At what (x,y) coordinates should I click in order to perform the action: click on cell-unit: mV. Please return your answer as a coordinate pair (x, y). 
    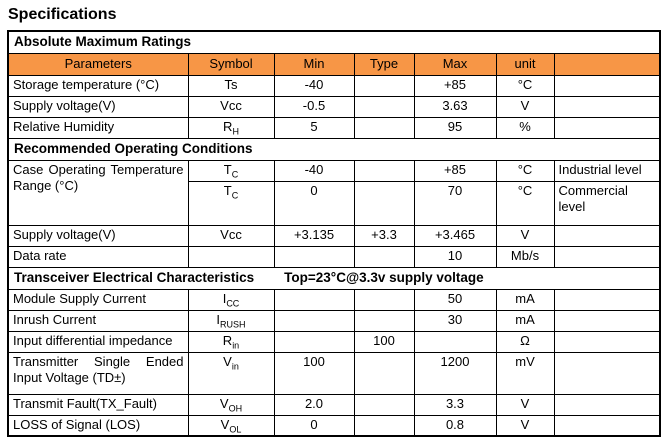
    Looking at the image, I should click on (525, 373).